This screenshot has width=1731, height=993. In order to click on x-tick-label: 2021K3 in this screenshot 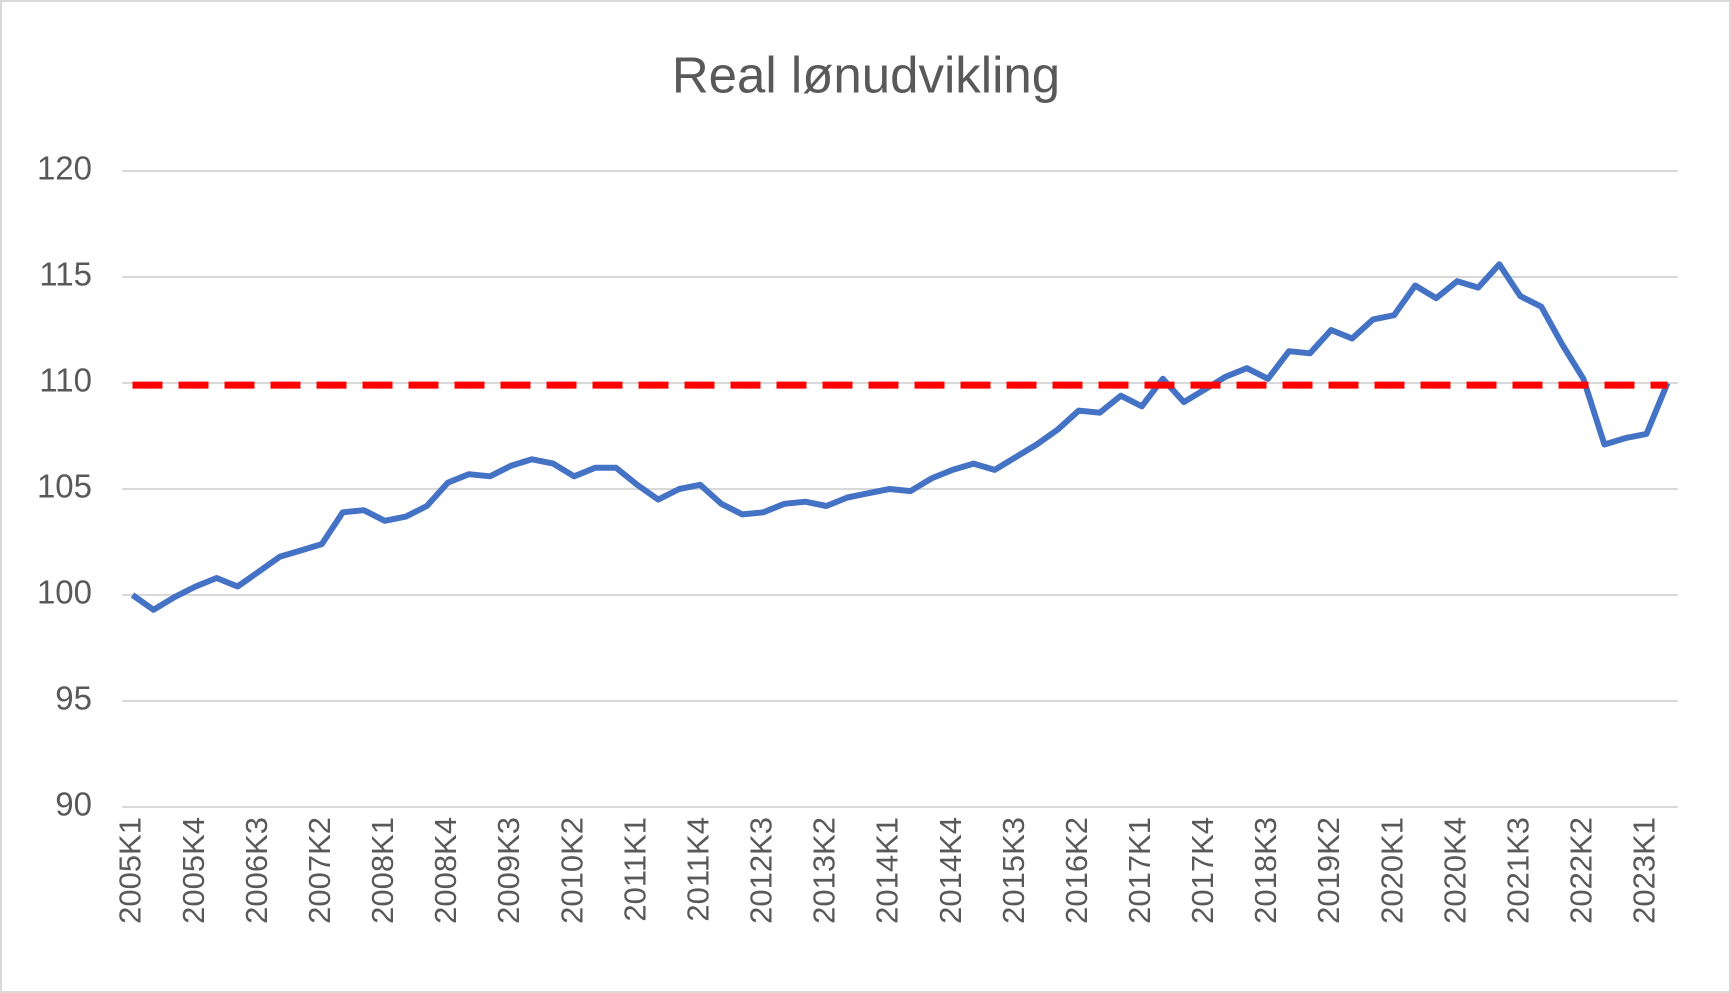, I will do `click(1517, 870)`.